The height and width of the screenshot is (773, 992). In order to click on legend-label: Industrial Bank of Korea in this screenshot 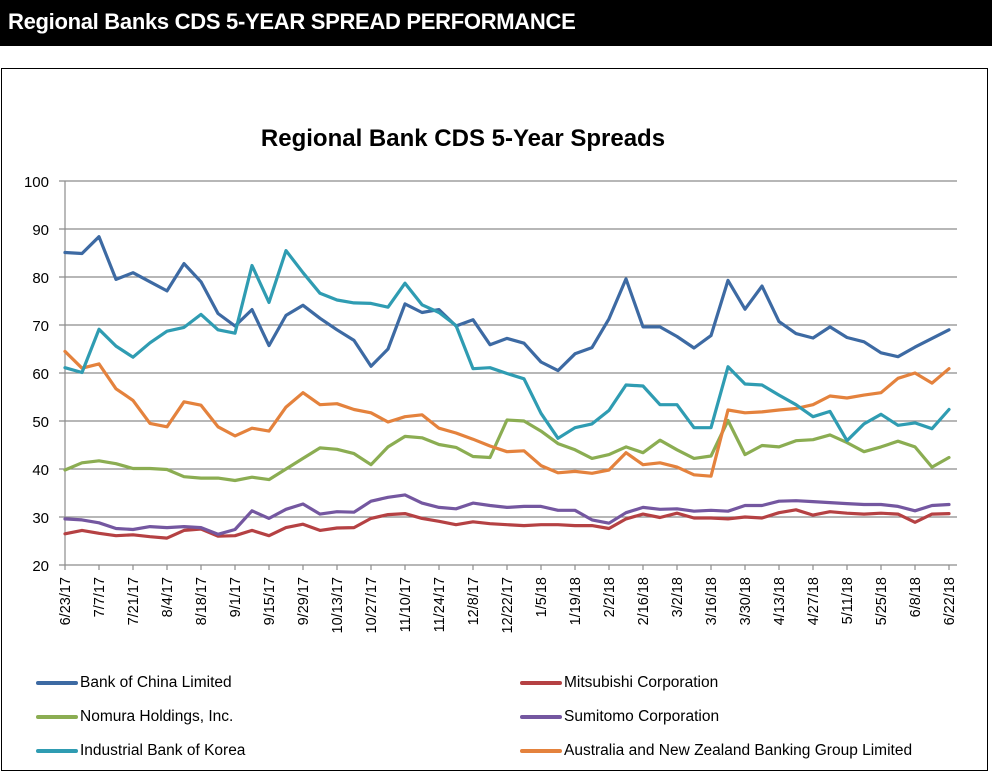, I will do `click(163, 750)`.